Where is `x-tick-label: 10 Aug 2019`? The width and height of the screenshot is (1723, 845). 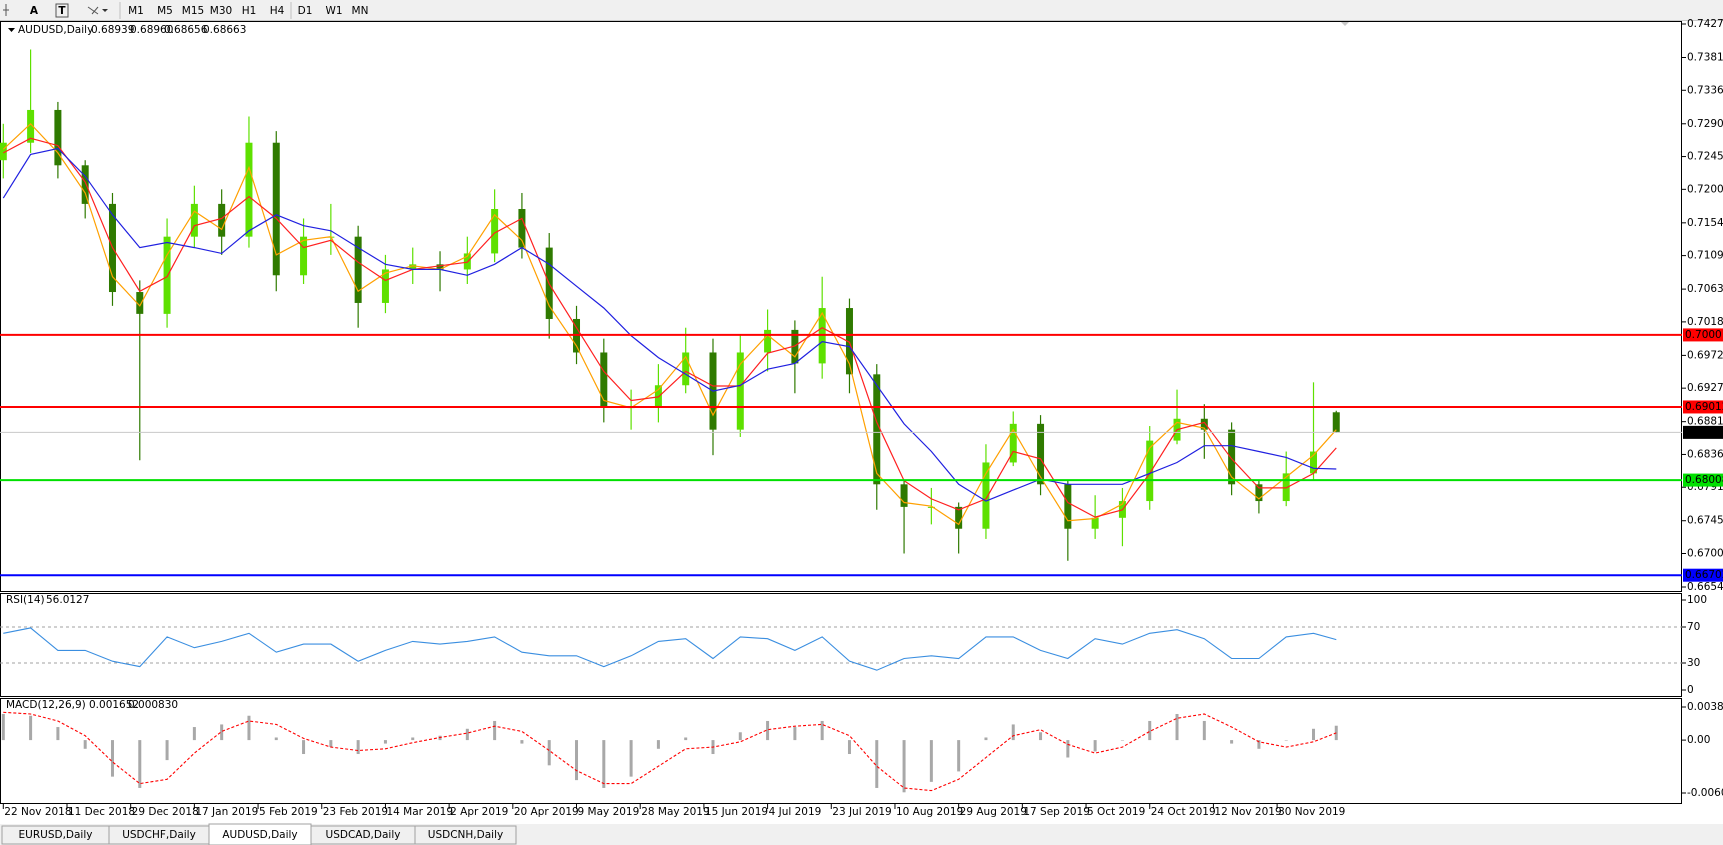
x-tick-label: 10 Aug 2019 is located at coordinates (929, 812).